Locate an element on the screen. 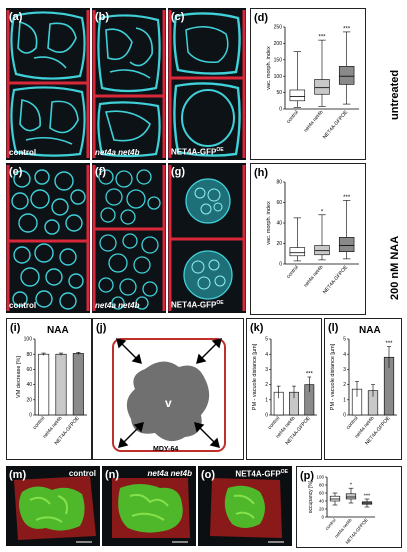 The image size is (407, 552). micrograph-c-image is located at coordinates (207, 84).